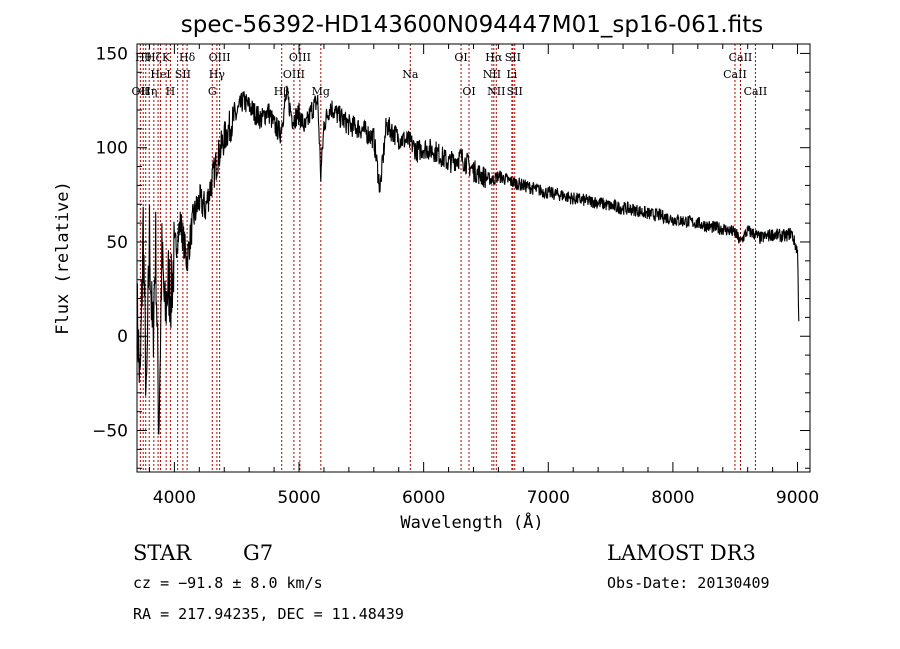 The height and width of the screenshot is (649, 900). What do you see at coordinates (268, 614) in the screenshot?
I see `coordinates-info: RA = 217.94235, DEC = 11.48439` at bounding box center [268, 614].